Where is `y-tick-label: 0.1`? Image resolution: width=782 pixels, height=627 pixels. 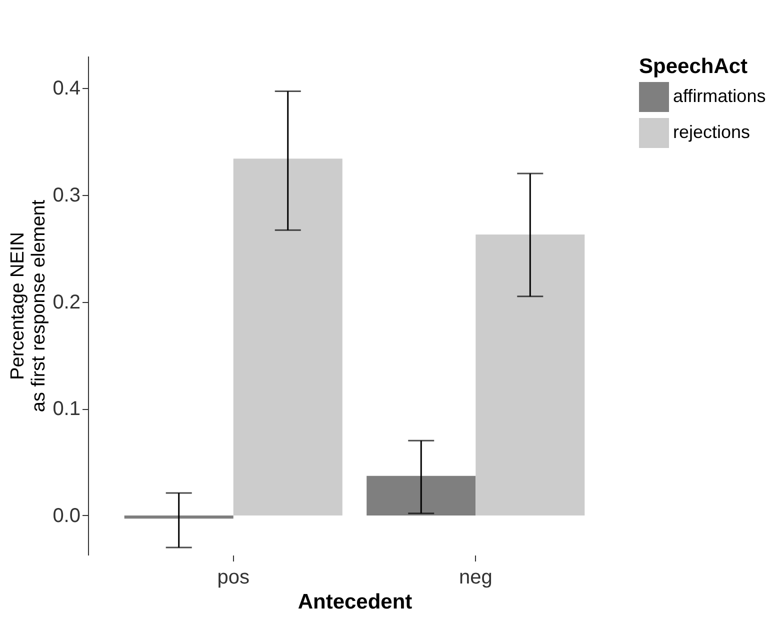
y-tick-label: 0.1 is located at coordinates (66, 409).